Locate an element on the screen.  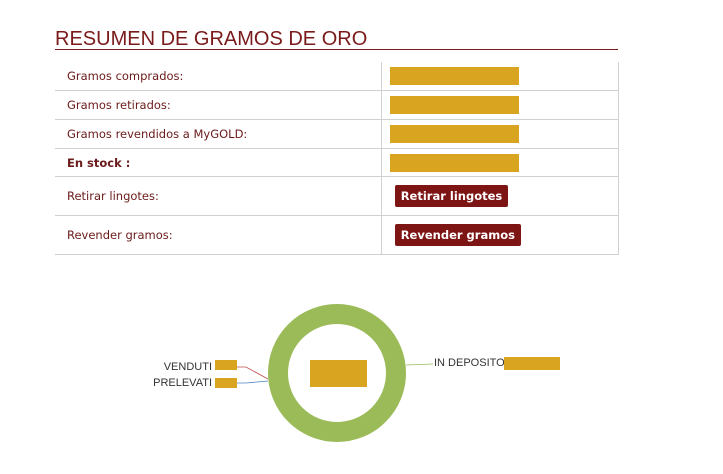
prelevati-redacted-value is located at coordinates (226, 383).